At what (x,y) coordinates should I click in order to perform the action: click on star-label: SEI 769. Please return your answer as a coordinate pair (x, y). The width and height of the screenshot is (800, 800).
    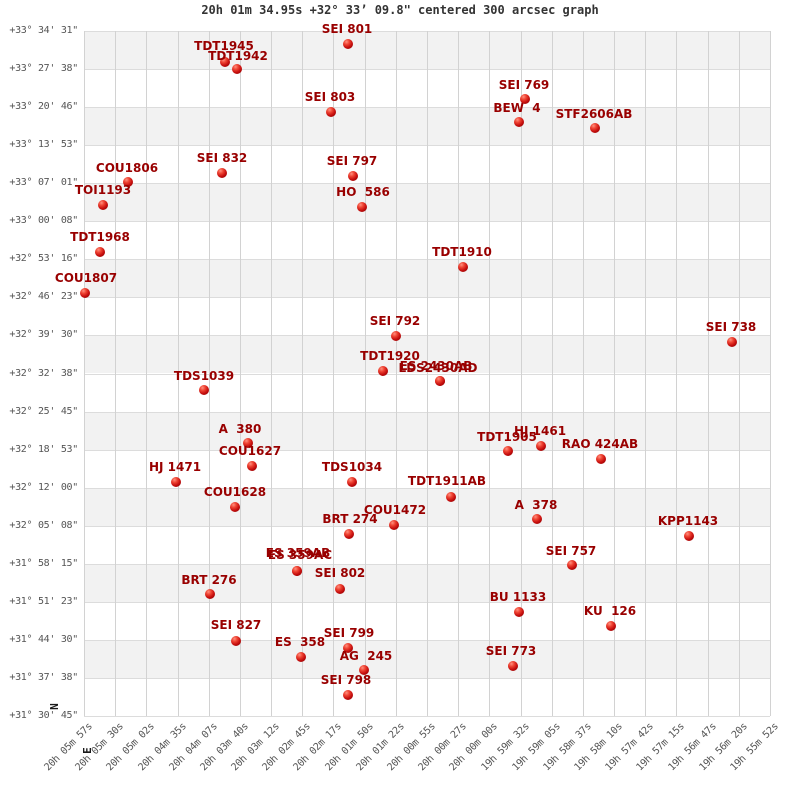
    Looking at the image, I should click on (524, 85).